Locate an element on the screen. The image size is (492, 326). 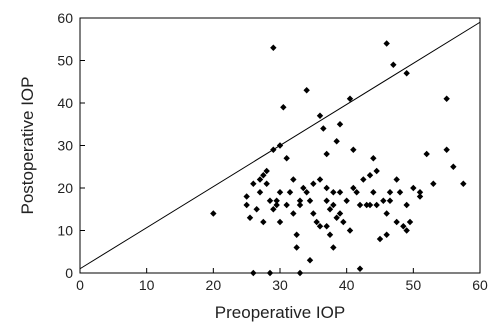
x-tick-label: 10 is located at coordinates (147, 285).